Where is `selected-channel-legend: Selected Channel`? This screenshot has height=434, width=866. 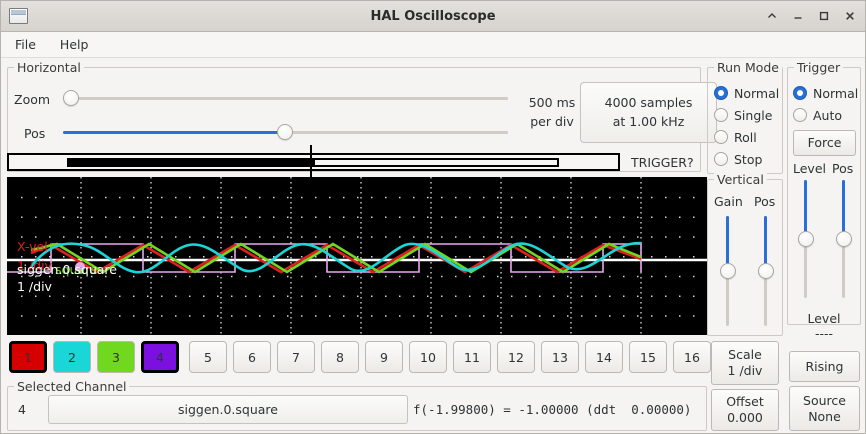
selected-channel-legend: Selected Channel is located at coordinates (72, 386).